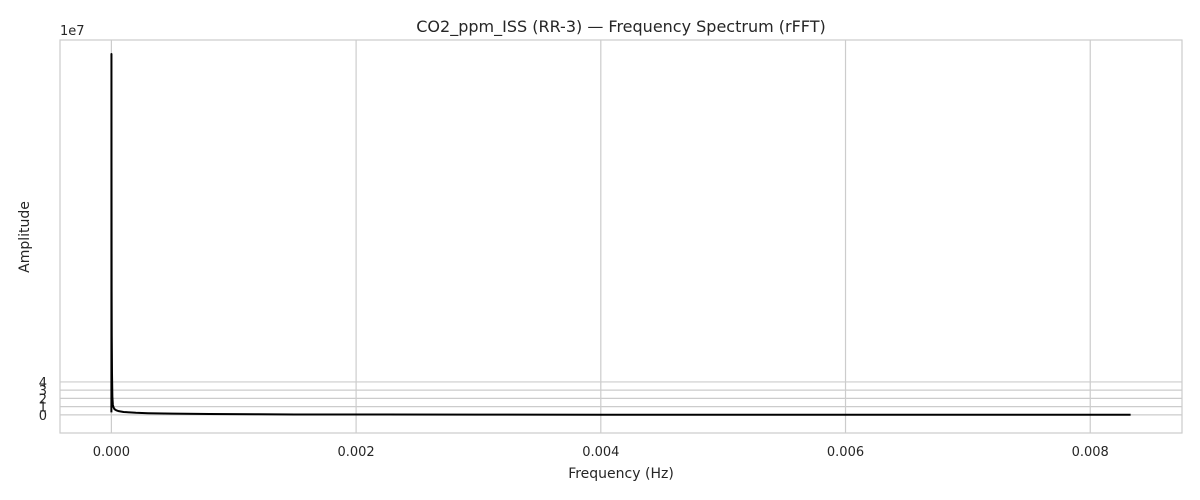 Image resolution: width=1200 pixels, height=500 pixels. What do you see at coordinates (72, 31) in the screenshot?
I see `y-scale-offset-label: 1e7` at bounding box center [72, 31].